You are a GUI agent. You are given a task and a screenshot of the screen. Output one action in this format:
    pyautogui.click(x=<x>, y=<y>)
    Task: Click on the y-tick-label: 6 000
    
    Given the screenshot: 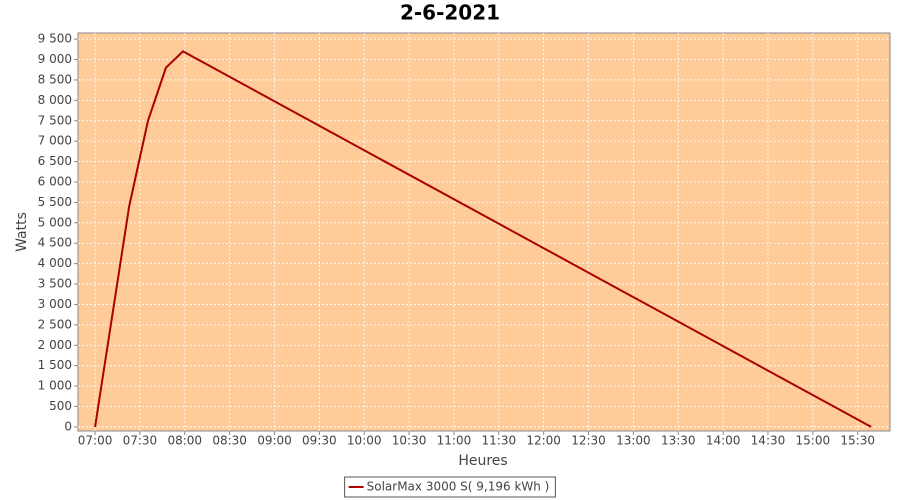 What is the action you would take?
    pyautogui.click(x=55, y=181)
    